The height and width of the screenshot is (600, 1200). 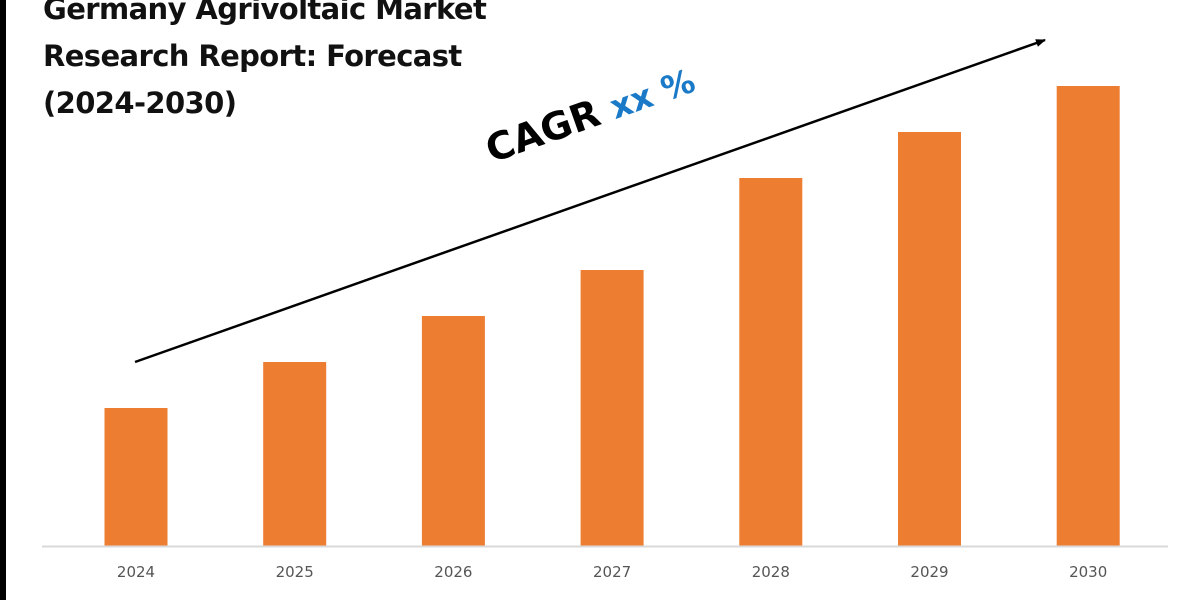 I want to click on bar-2024, so click(x=136, y=477).